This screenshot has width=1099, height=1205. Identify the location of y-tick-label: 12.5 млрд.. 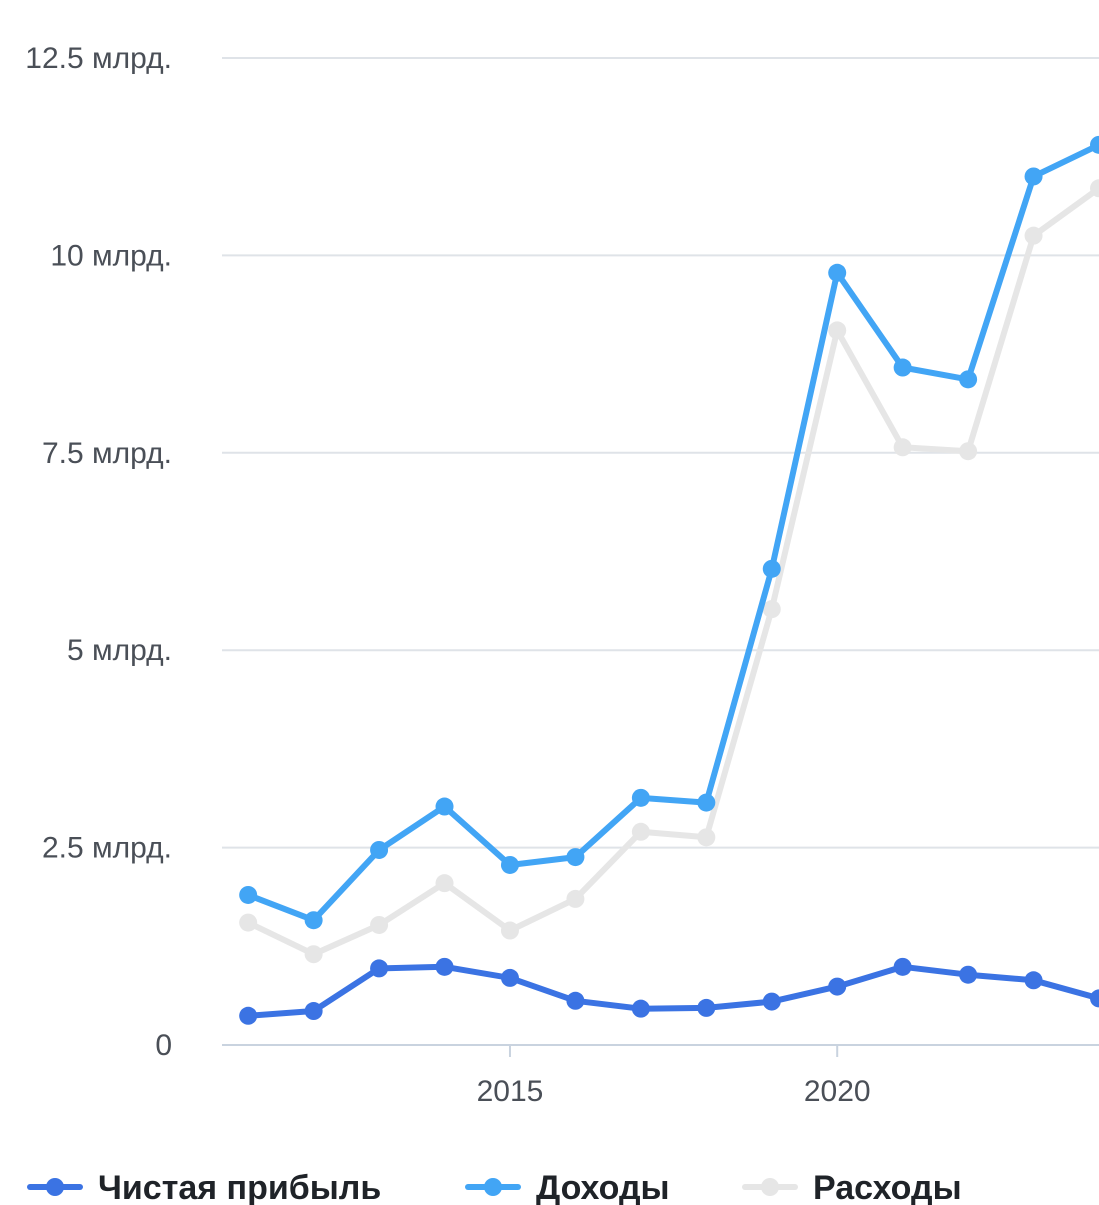
(98, 58).